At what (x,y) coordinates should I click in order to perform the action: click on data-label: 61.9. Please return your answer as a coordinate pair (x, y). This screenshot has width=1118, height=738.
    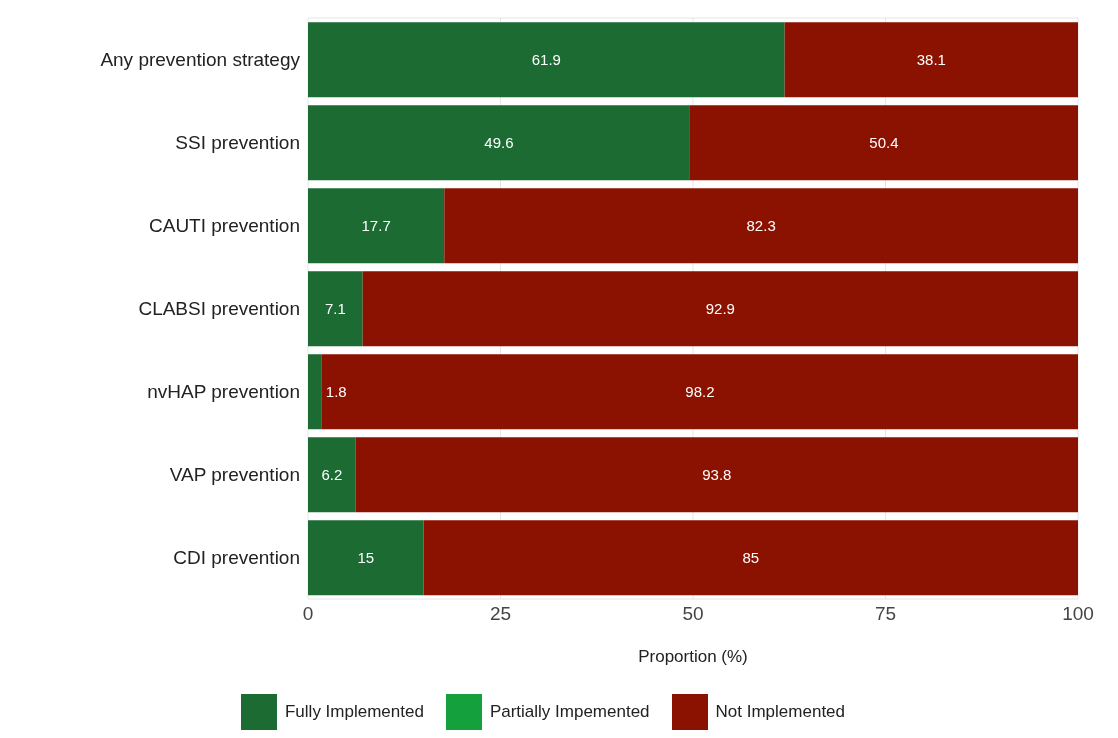
    Looking at the image, I should click on (546, 60).